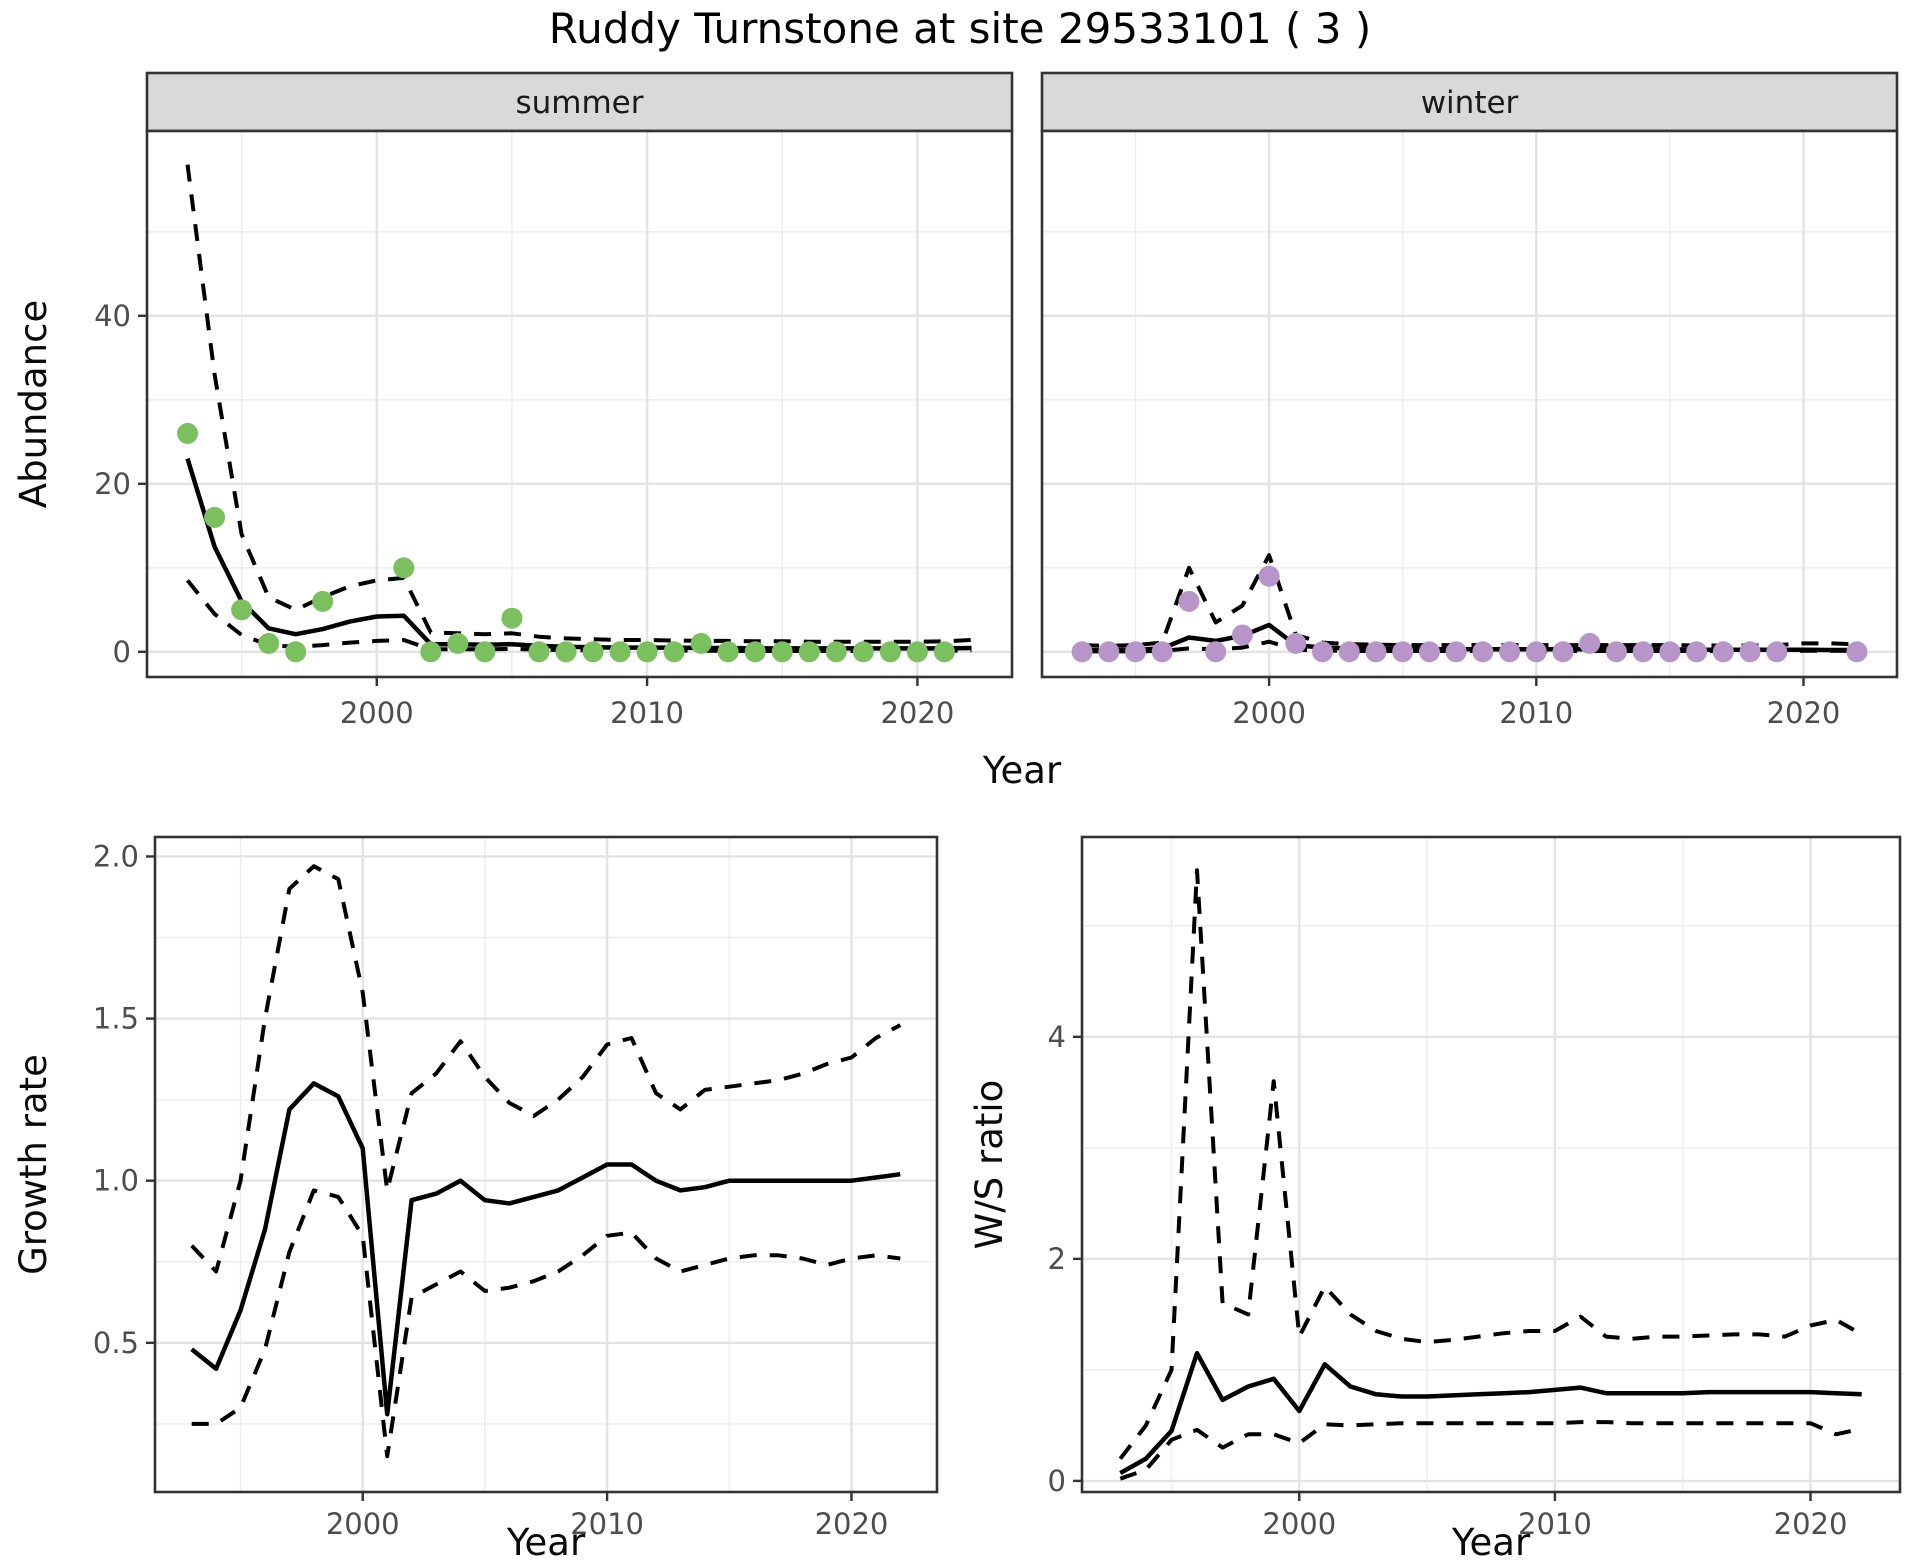 The height and width of the screenshot is (1560, 1920). I want to click on facet-strip-label: summer, so click(579, 103).